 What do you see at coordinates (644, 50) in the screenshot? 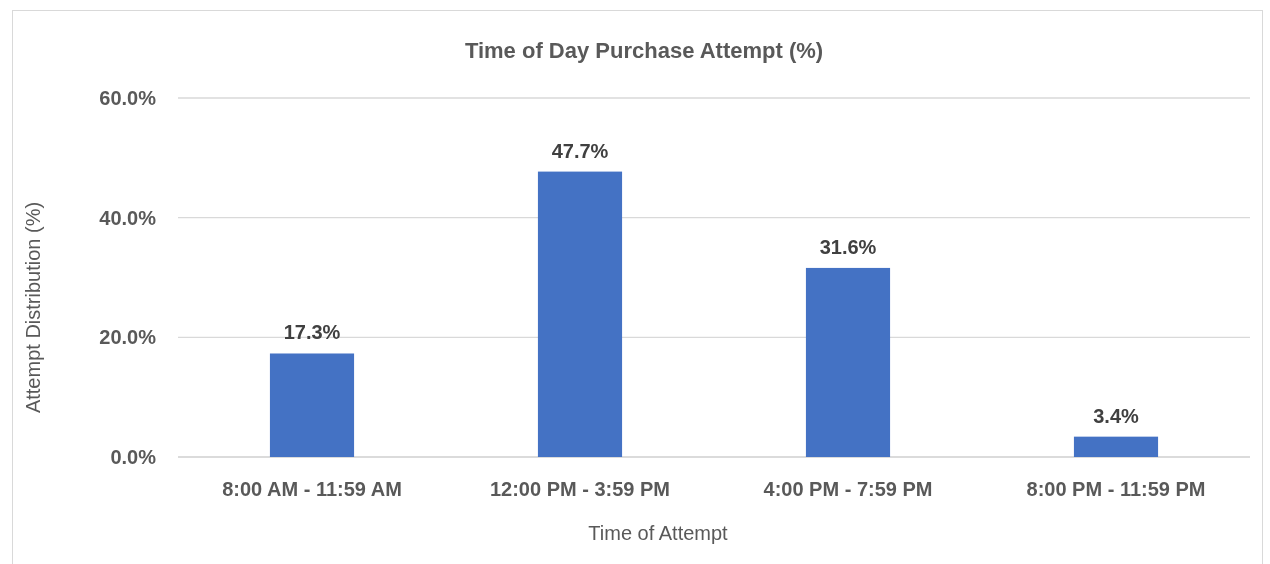
I see `chart-title: Time of Day Purchase Attempt (%)` at bounding box center [644, 50].